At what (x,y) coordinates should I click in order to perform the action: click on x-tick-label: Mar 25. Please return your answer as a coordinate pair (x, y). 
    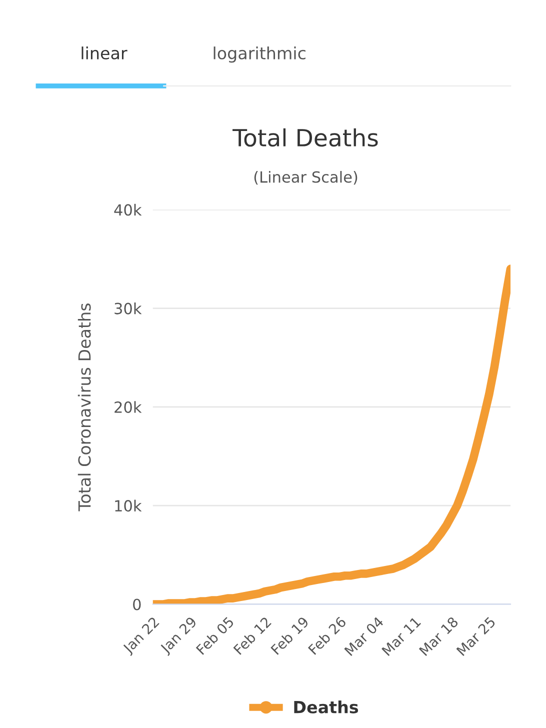
    Looking at the image, I should click on (476, 636).